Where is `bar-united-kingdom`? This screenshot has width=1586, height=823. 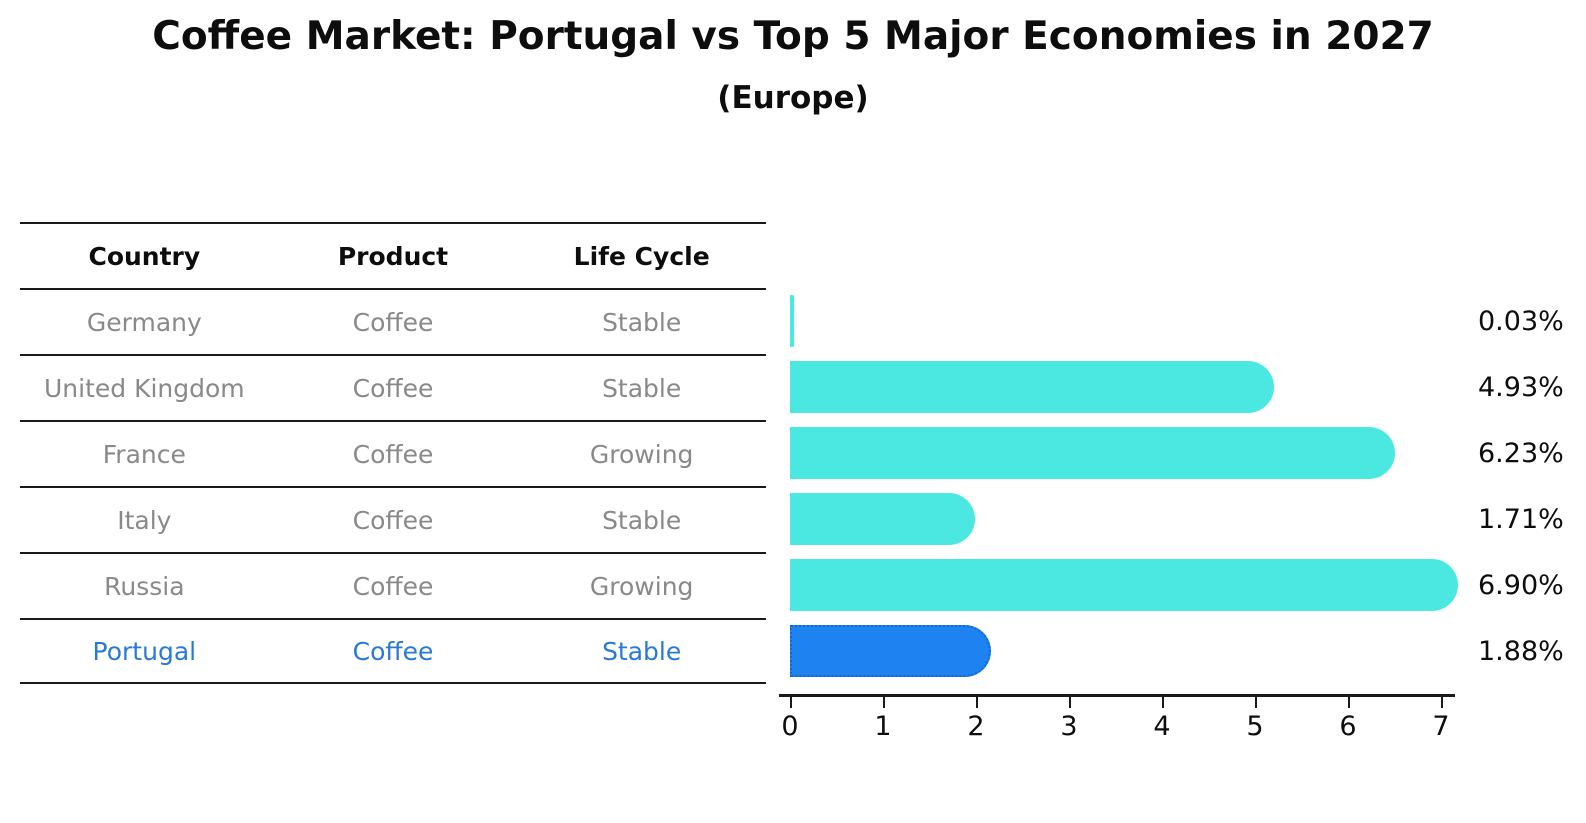 bar-united-kingdom is located at coordinates (1032, 387).